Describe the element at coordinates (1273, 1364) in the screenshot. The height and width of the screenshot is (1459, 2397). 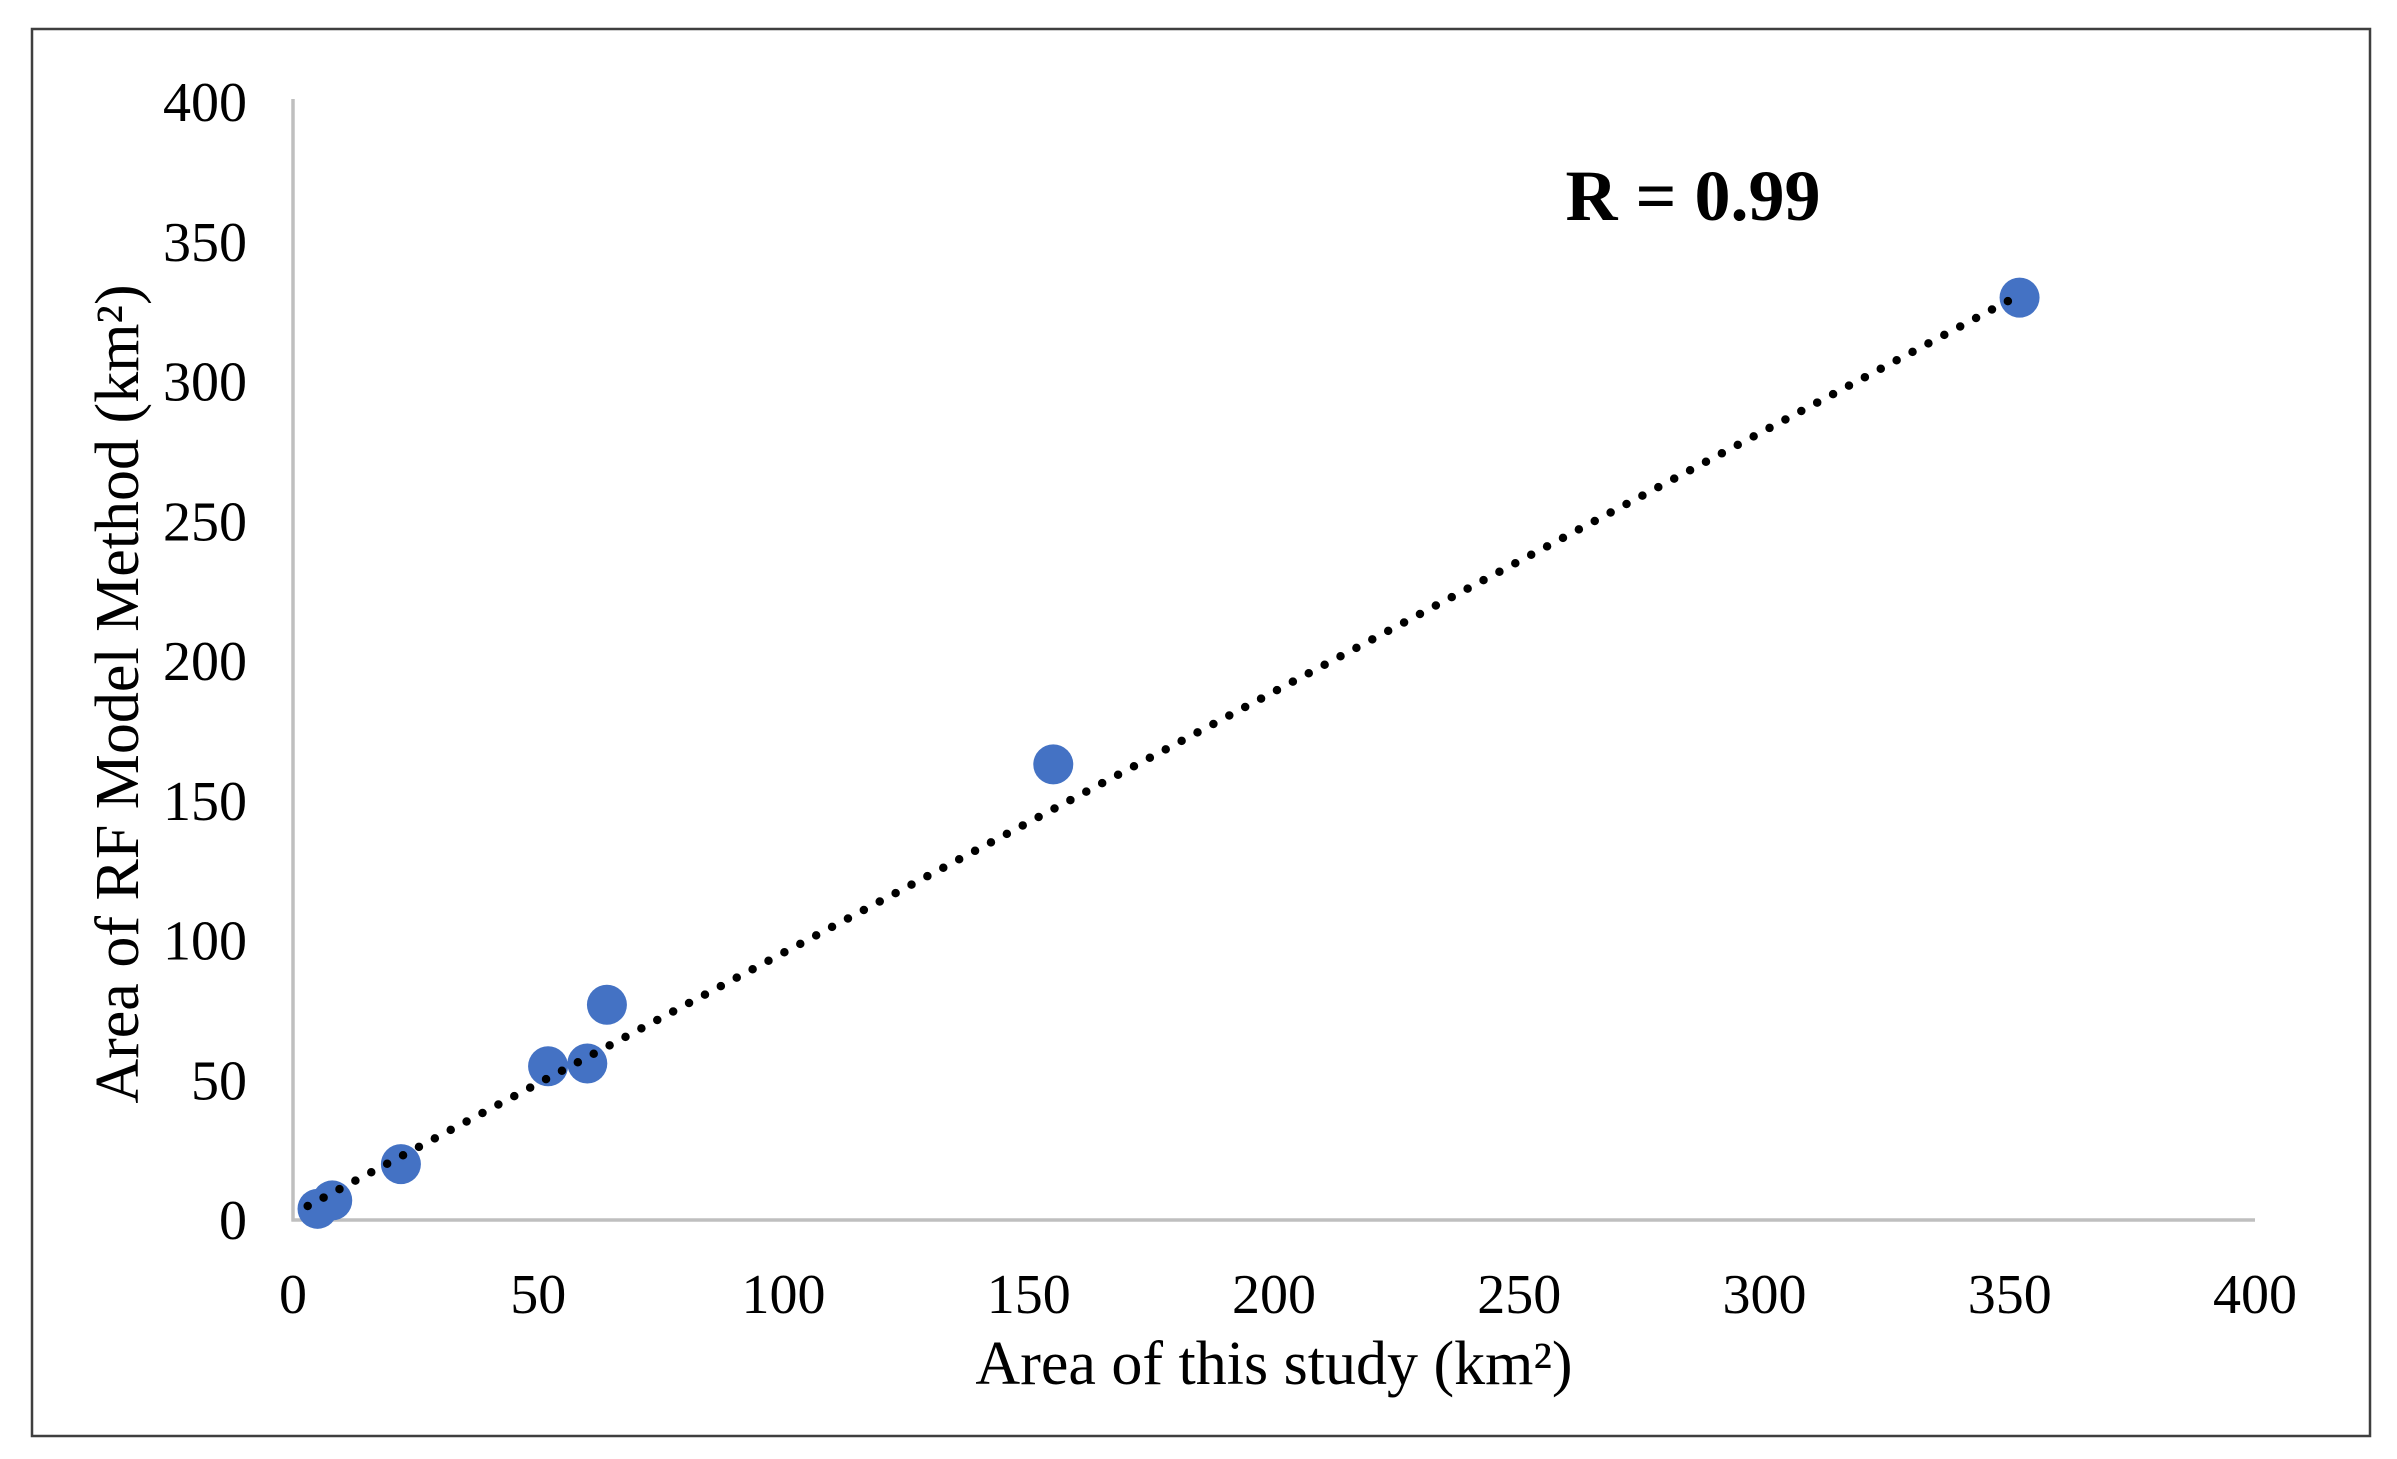
I see `x-axis-title: Area of this study (km²)` at that location.